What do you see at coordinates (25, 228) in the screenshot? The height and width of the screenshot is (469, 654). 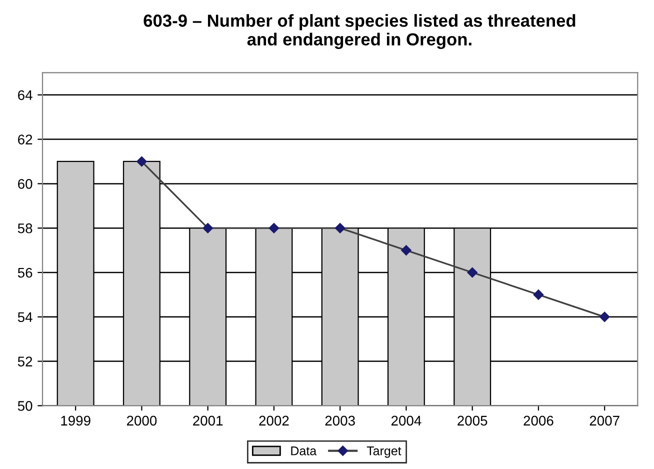 I see `y-tick-label: 58` at bounding box center [25, 228].